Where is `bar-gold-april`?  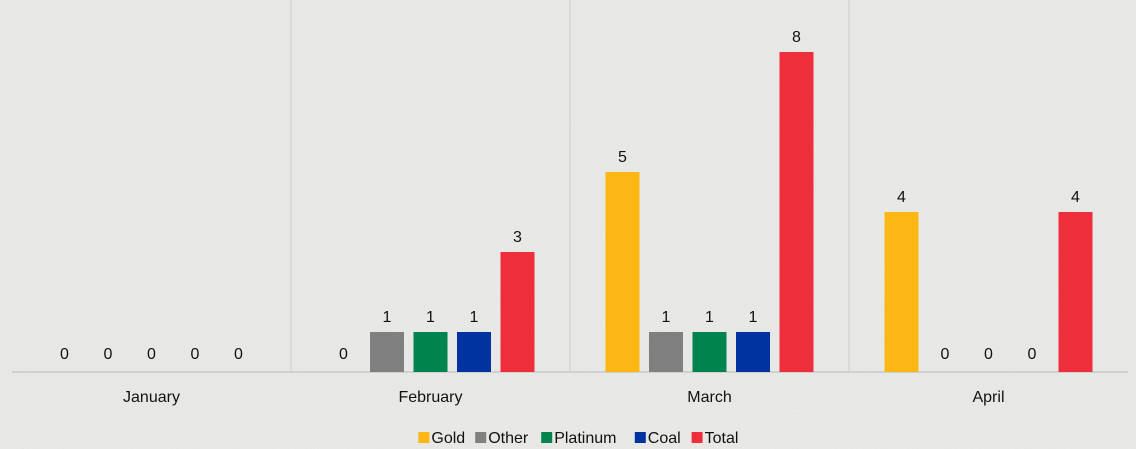
bar-gold-april is located at coordinates (901, 292).